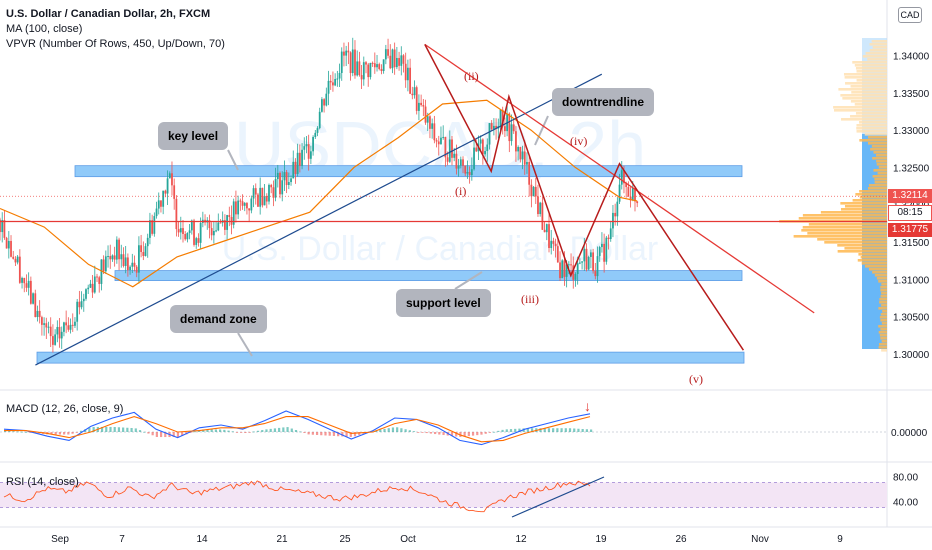 The image size is (932, 550). I want to click on macd-line, so click(297, 428).